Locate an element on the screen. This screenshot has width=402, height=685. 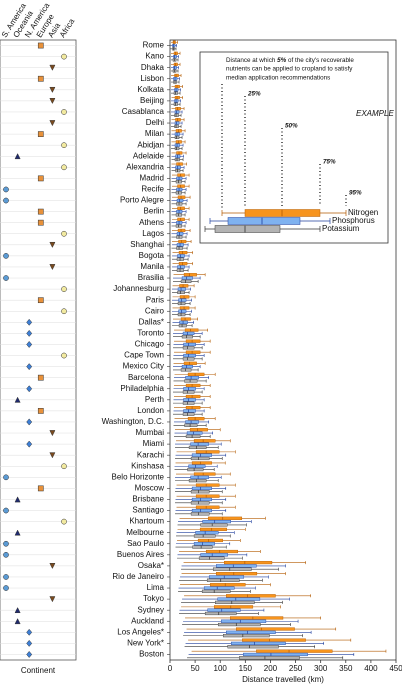
city-label: New York* is located at coordinates (145, 643).